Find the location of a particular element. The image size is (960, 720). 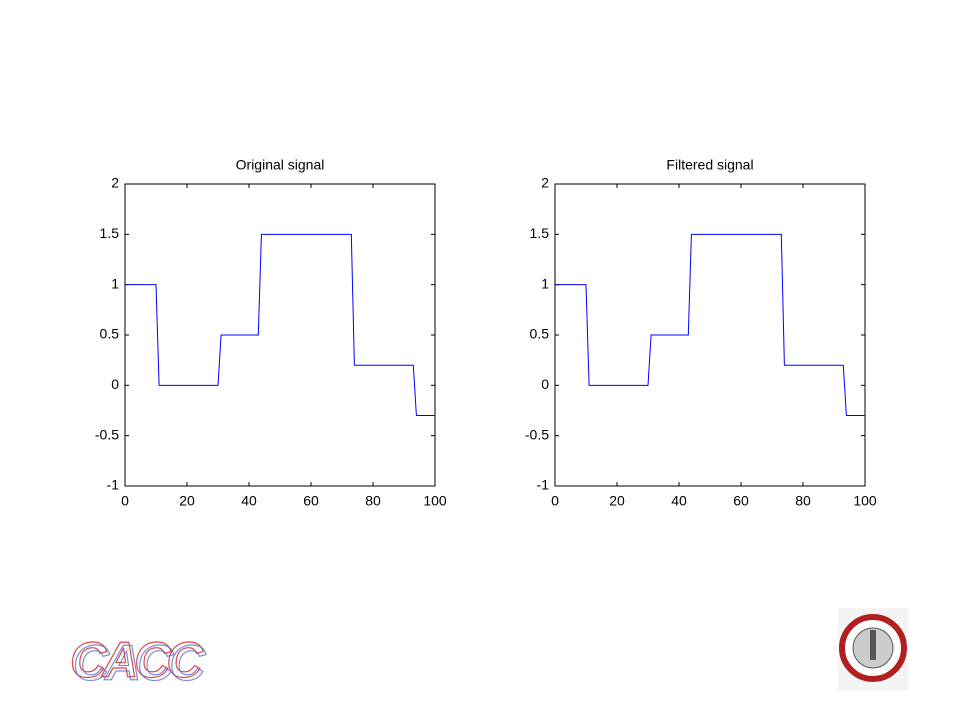

chart-title: Original signal is located at coordinates (280, 165).